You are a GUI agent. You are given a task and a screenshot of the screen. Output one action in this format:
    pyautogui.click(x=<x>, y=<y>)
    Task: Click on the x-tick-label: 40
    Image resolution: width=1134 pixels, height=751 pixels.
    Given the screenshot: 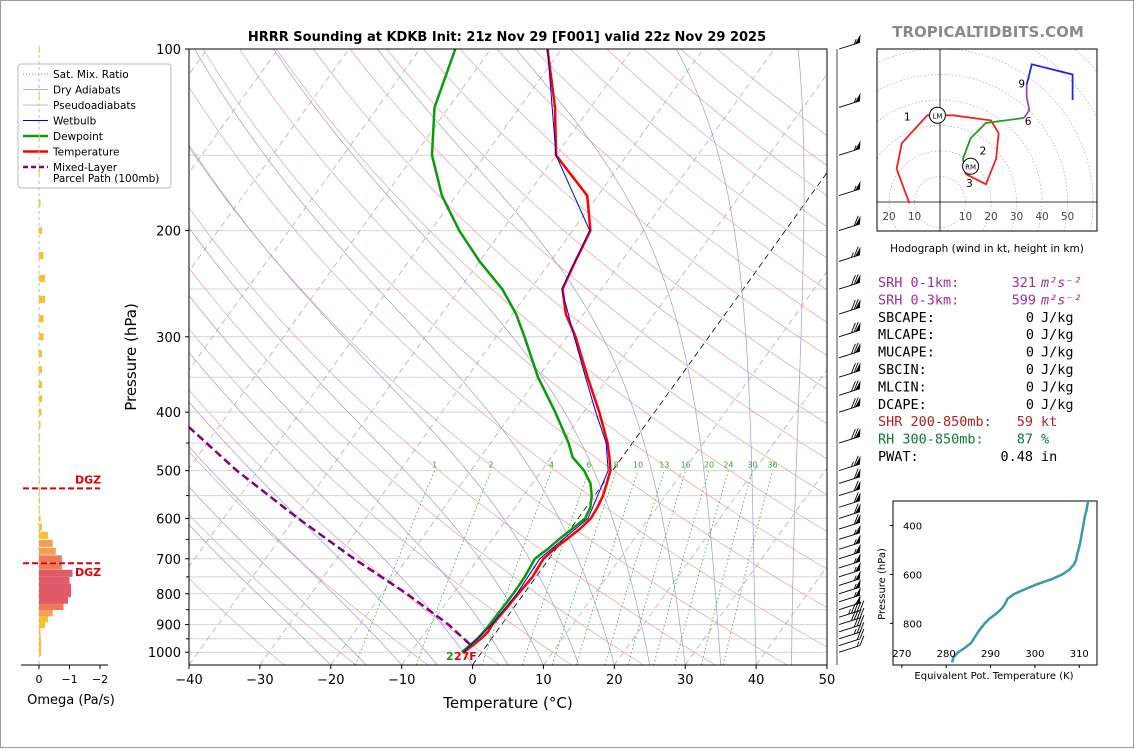 What is the action you would take?
    pyautogui.click(x=756, y=680)
    